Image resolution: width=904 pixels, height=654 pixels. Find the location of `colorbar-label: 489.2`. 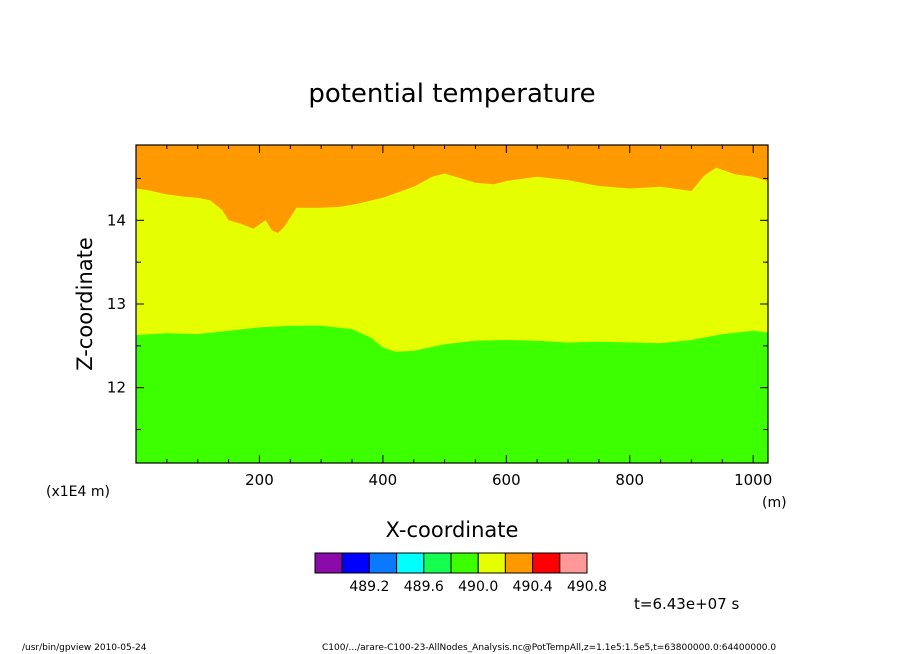

colorbar-label: 489.2 is located at coordinates (369, 587).